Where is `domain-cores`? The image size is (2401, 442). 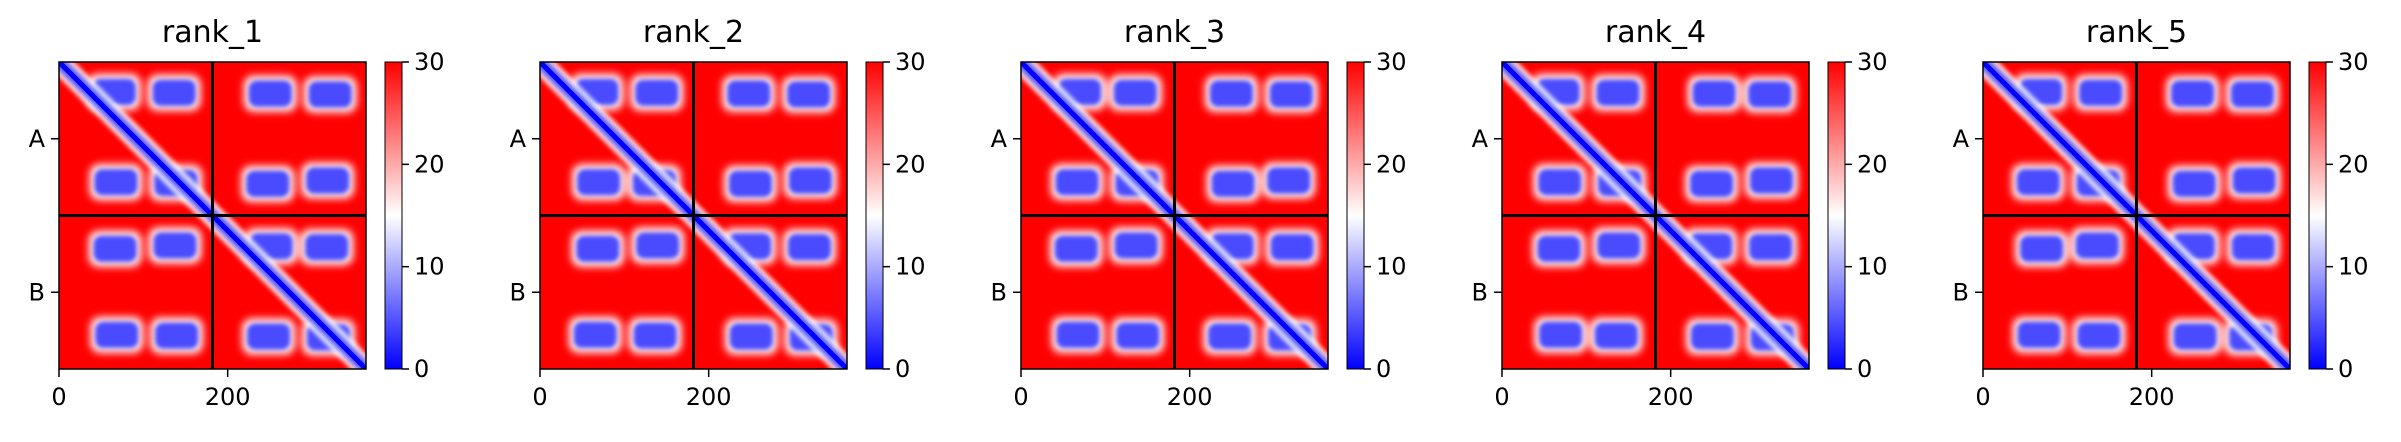
domain-cores is located at coordinates (703, 214).